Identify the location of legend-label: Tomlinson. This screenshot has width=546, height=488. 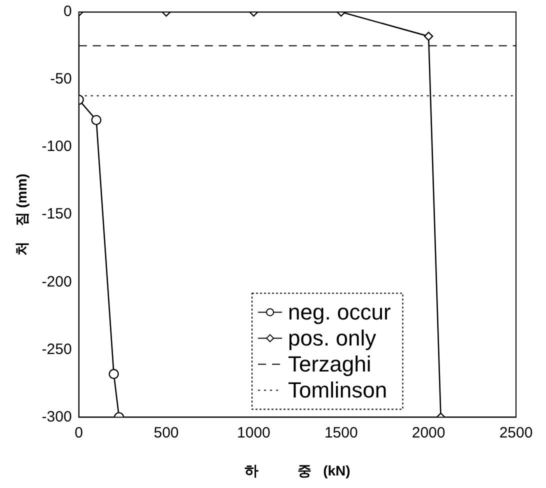
(338, 389).